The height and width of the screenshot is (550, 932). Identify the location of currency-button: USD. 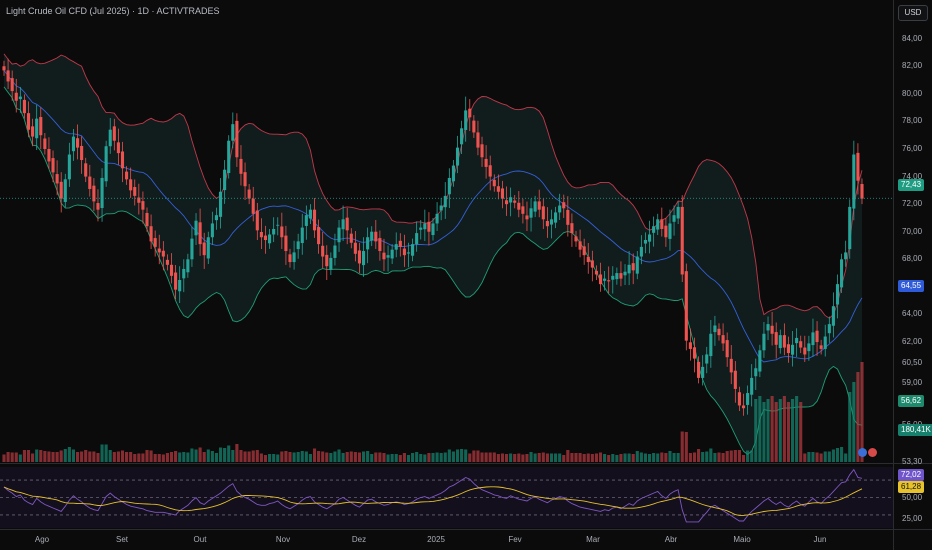
(913, 13).